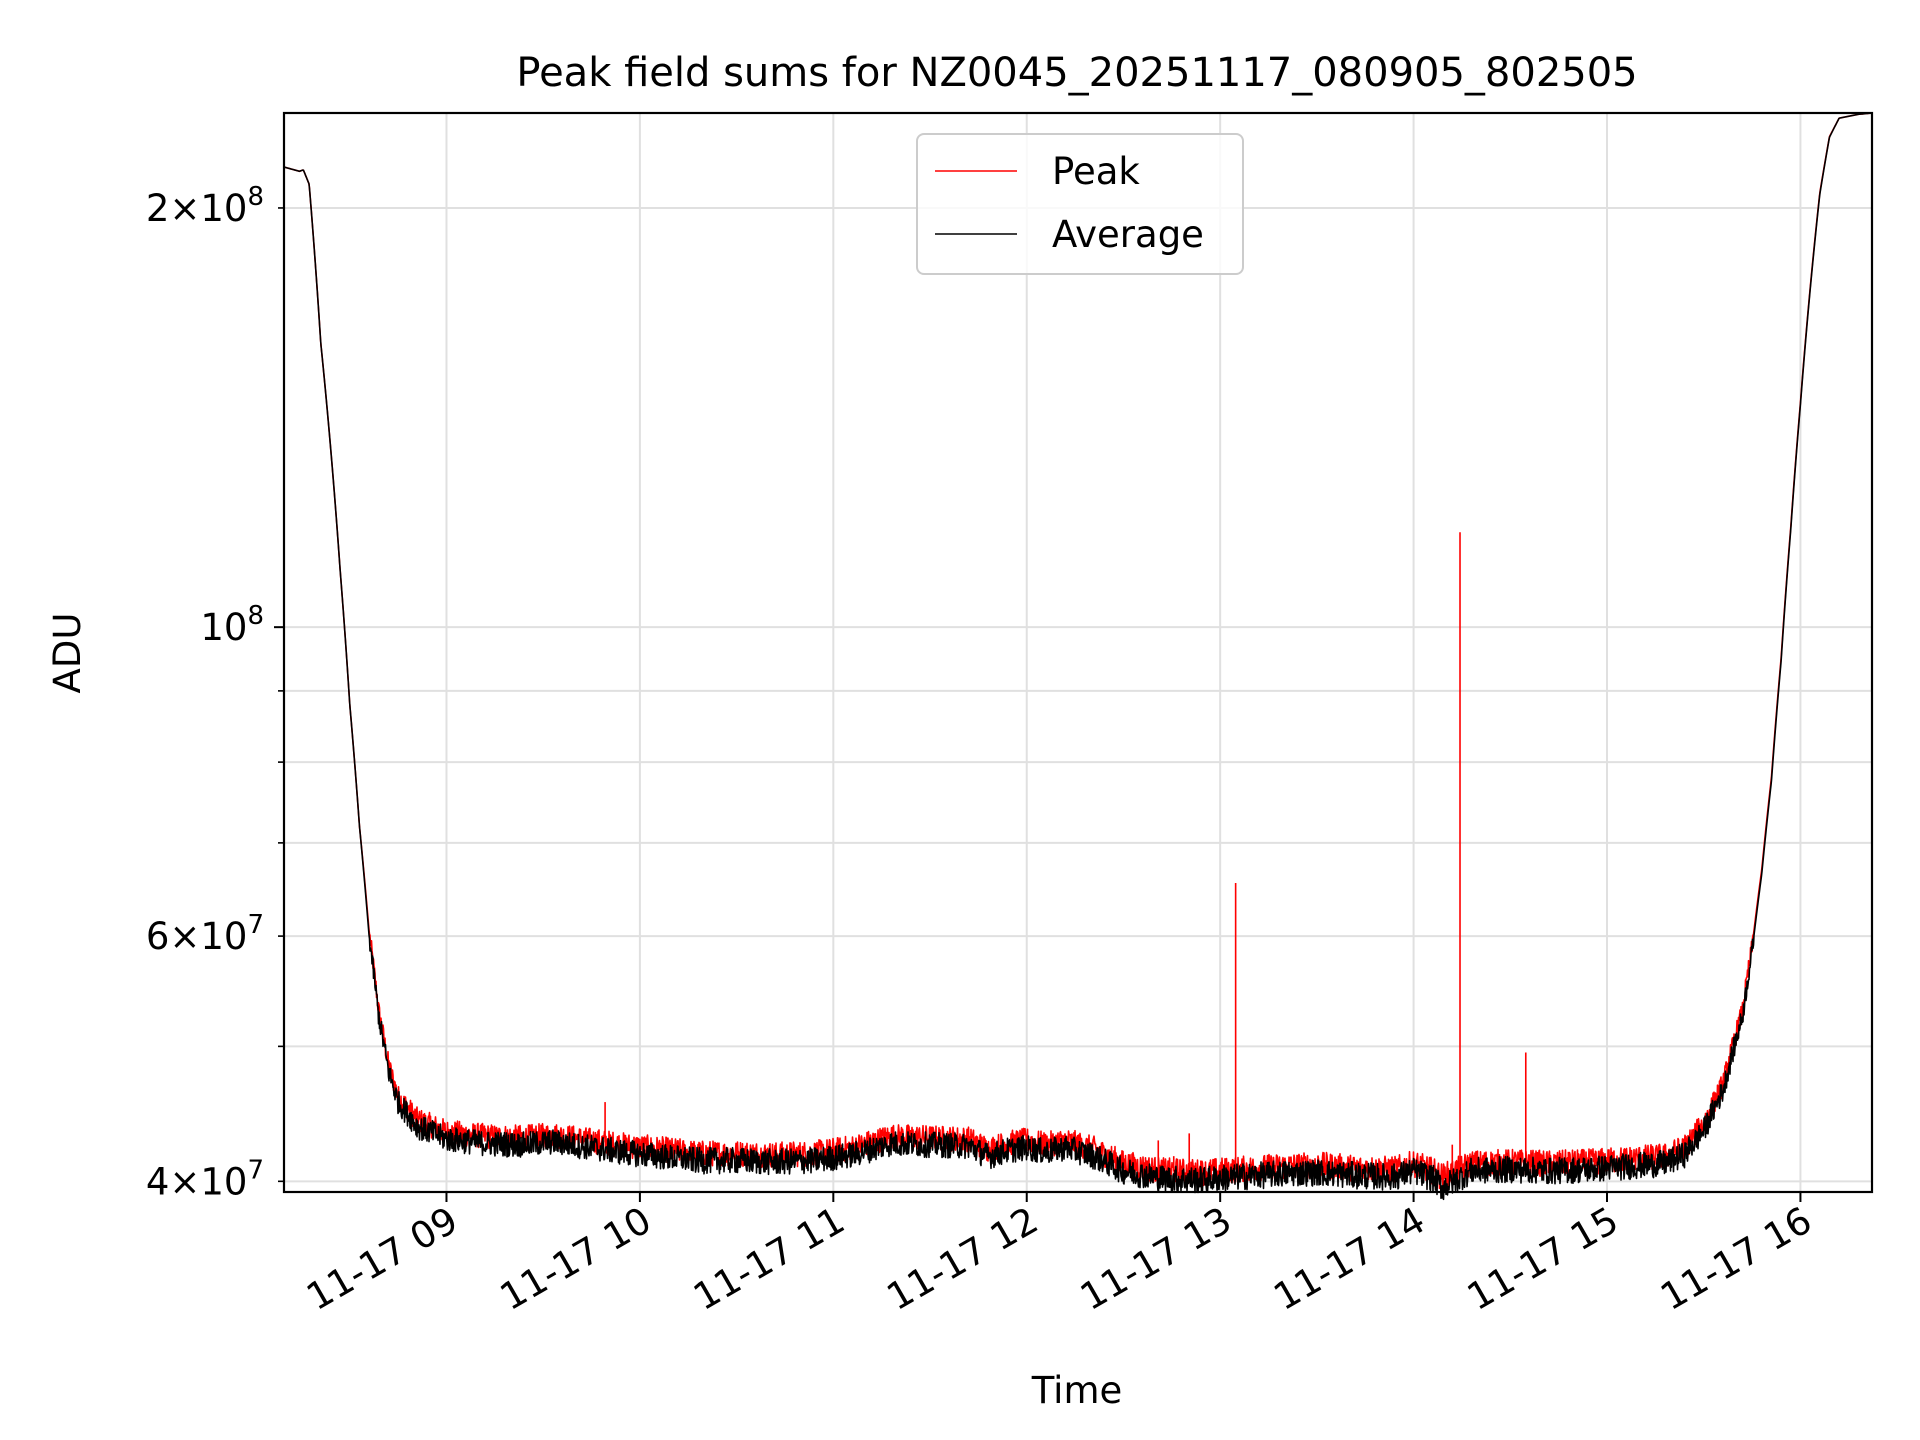 The height and width of the screenshot is (1440, 1920). What do you see at coordinates (215, 692) in the screenshot?
I see `y-axis: 108 4×107 6×107 2×108` at bounding box center [215, 692].